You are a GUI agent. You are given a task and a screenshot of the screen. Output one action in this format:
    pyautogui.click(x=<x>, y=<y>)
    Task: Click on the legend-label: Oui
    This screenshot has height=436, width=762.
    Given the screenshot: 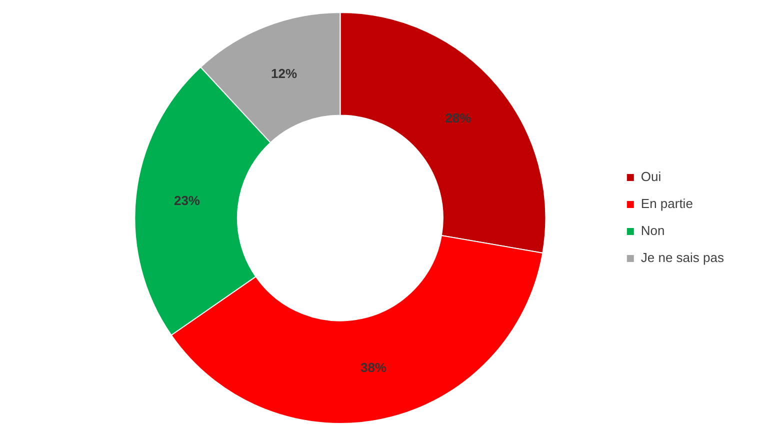 What is the action you would take?
    pyautogui.click(x=651, y=176)
    